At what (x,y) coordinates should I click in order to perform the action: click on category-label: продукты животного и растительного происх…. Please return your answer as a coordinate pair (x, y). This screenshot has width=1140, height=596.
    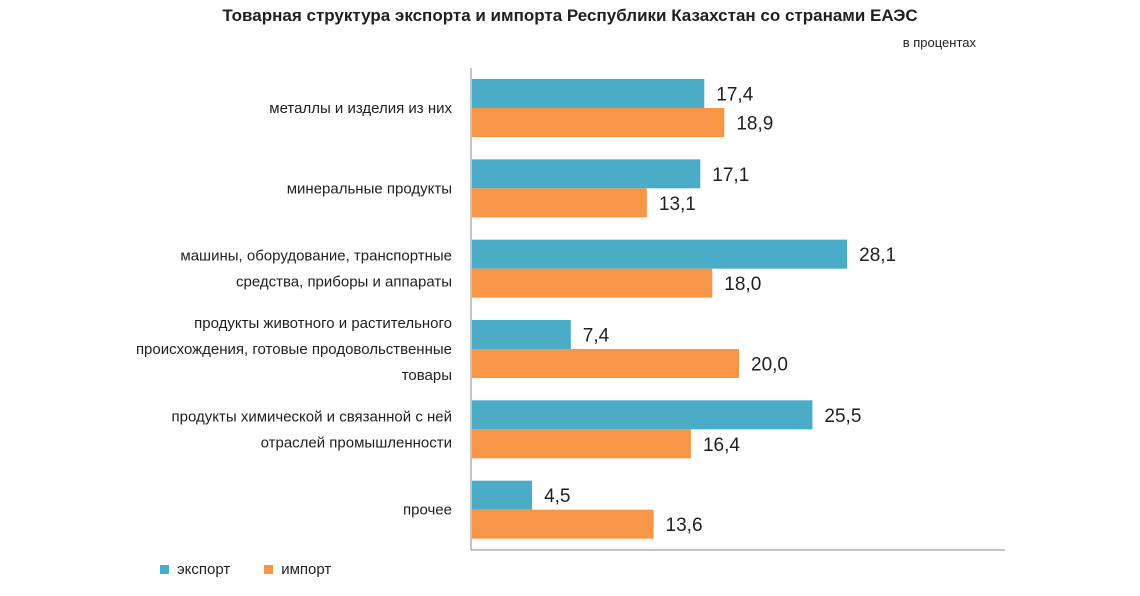
    Looking at the image, I should click on (294, 349).